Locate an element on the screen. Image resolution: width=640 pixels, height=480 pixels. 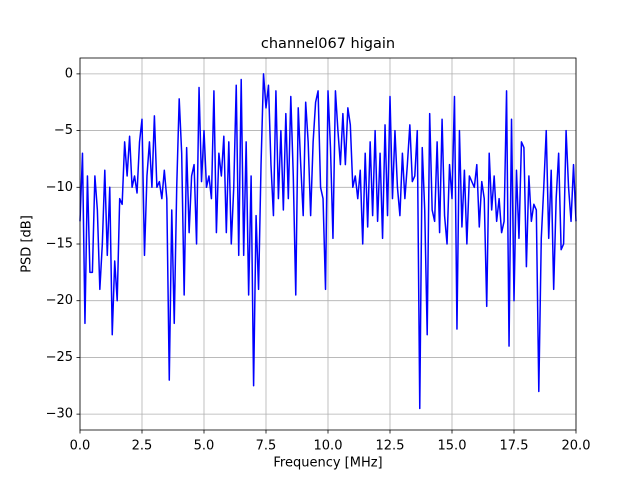
y-tick-label: −20 is located at coordinates (59, 300).